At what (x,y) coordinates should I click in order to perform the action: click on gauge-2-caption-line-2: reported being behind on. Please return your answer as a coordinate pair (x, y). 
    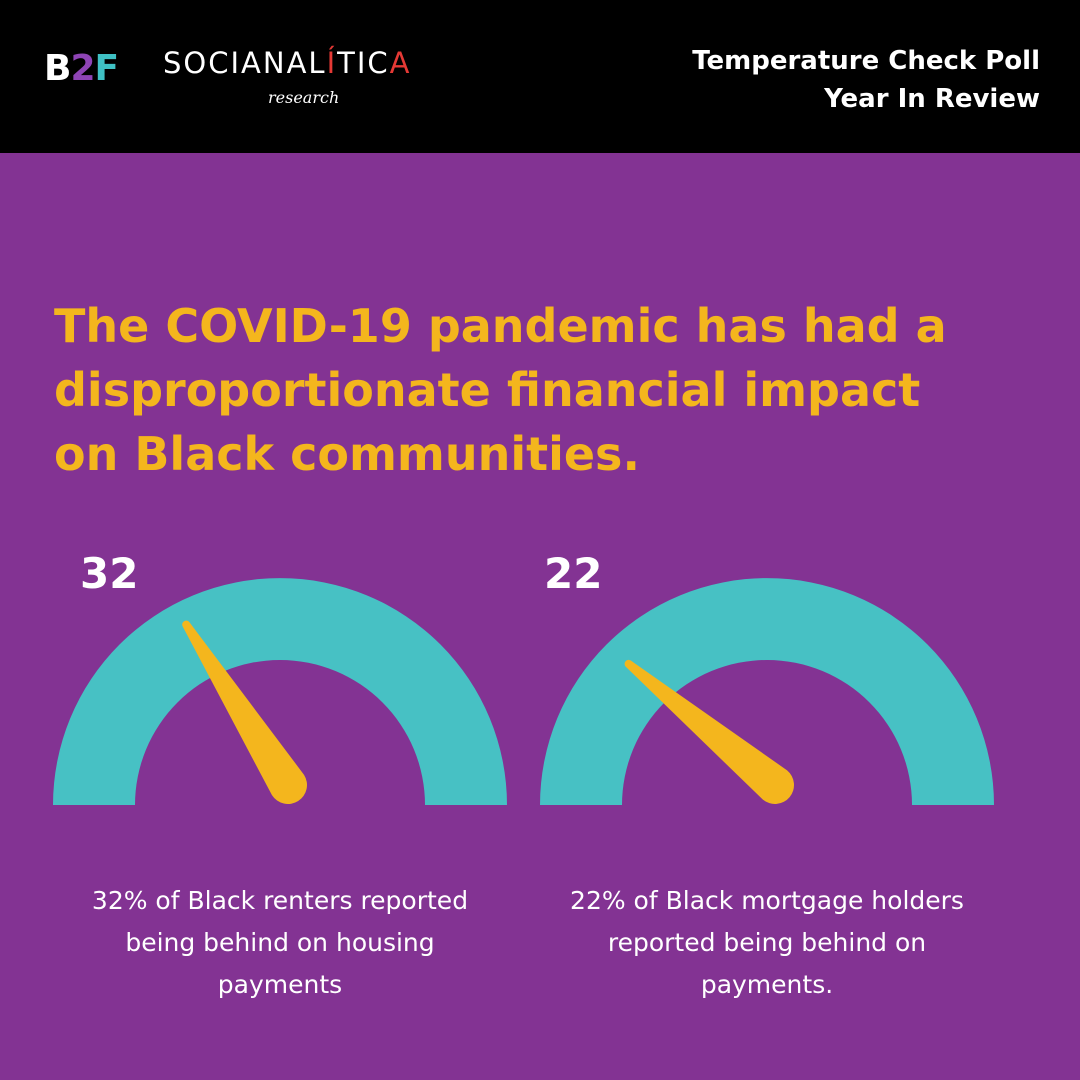
    Looking at the image, I should click on (767, 942).